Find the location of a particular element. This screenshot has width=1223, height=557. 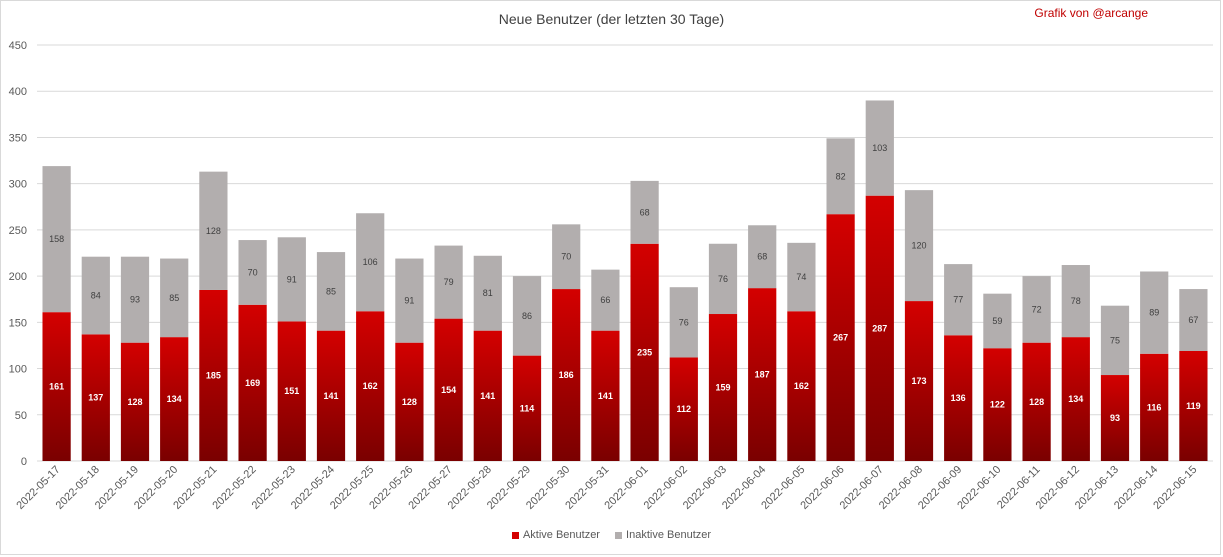

y-tick-label: 350 is located at coordinates (18, 138).